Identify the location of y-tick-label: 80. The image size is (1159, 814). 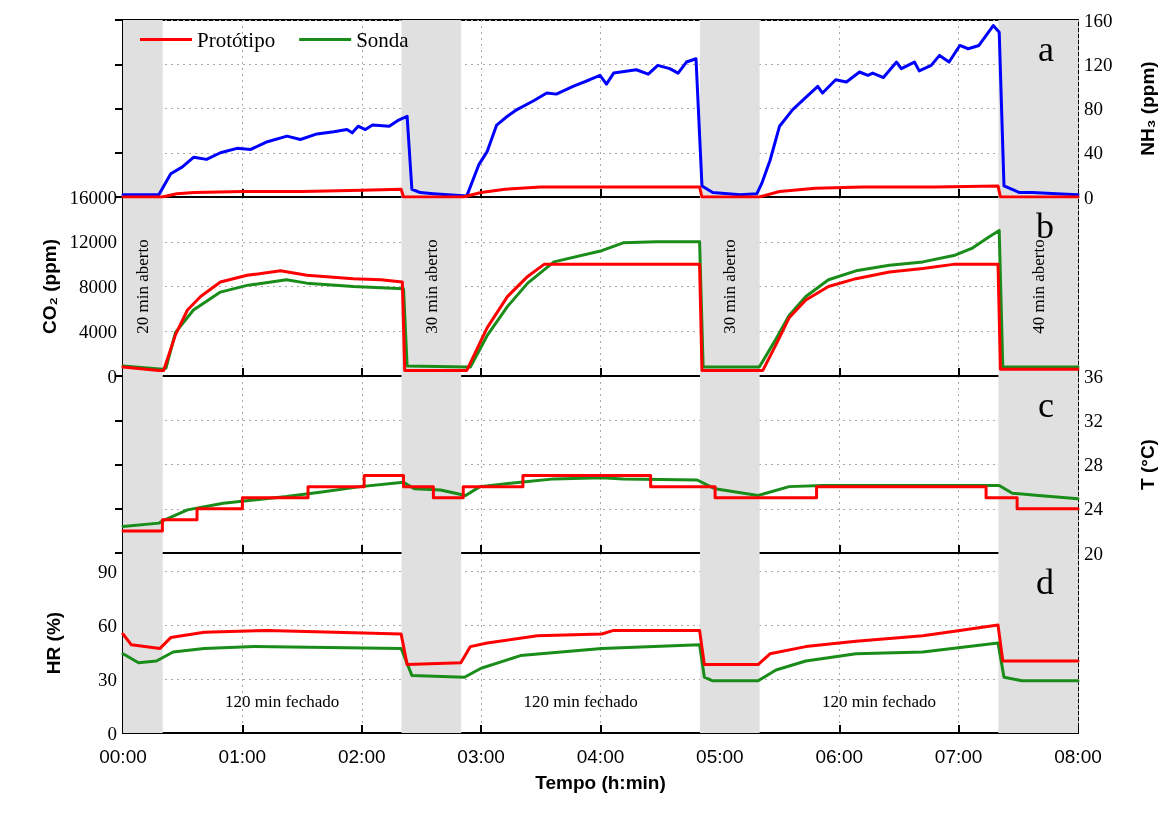
(1093, 108).